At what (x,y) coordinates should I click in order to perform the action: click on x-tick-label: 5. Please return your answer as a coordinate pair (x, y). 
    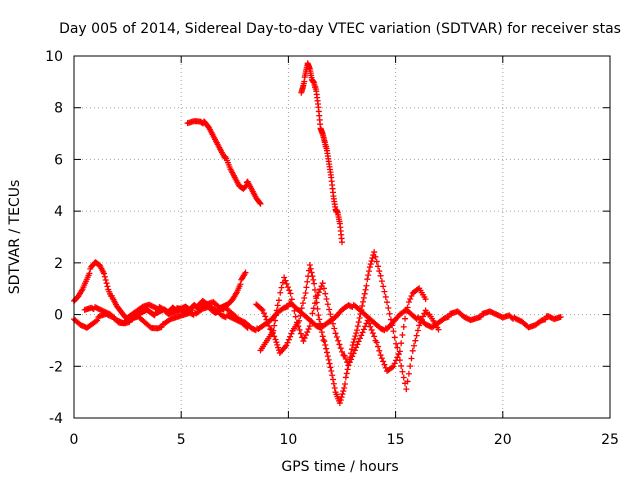
    Looking at the image, I should click on (181, 440).